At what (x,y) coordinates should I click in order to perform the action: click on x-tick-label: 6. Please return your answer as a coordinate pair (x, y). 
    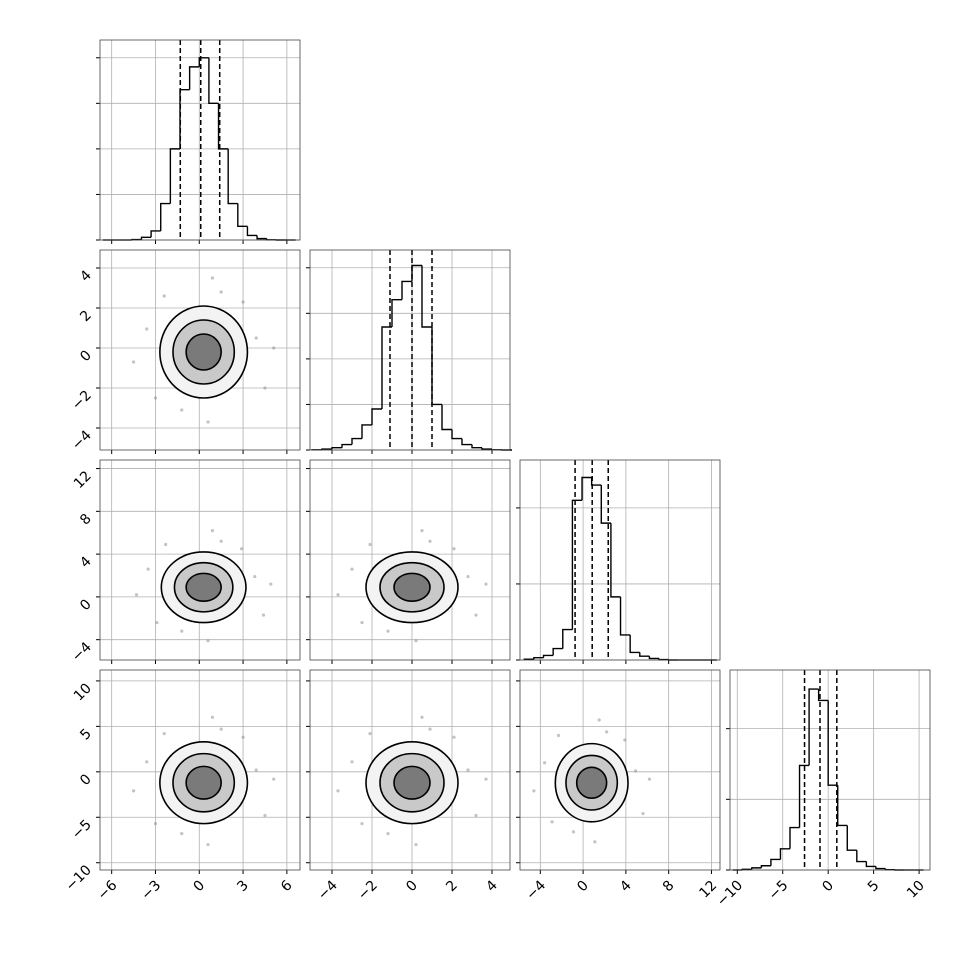
    Looking at the image, I should click on (287, 886).